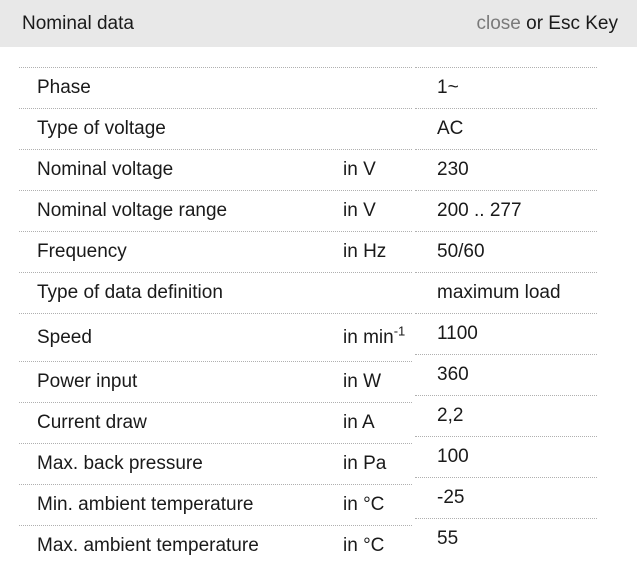  I want to click on row-label: Nominal voltage range, so click(132, 210).